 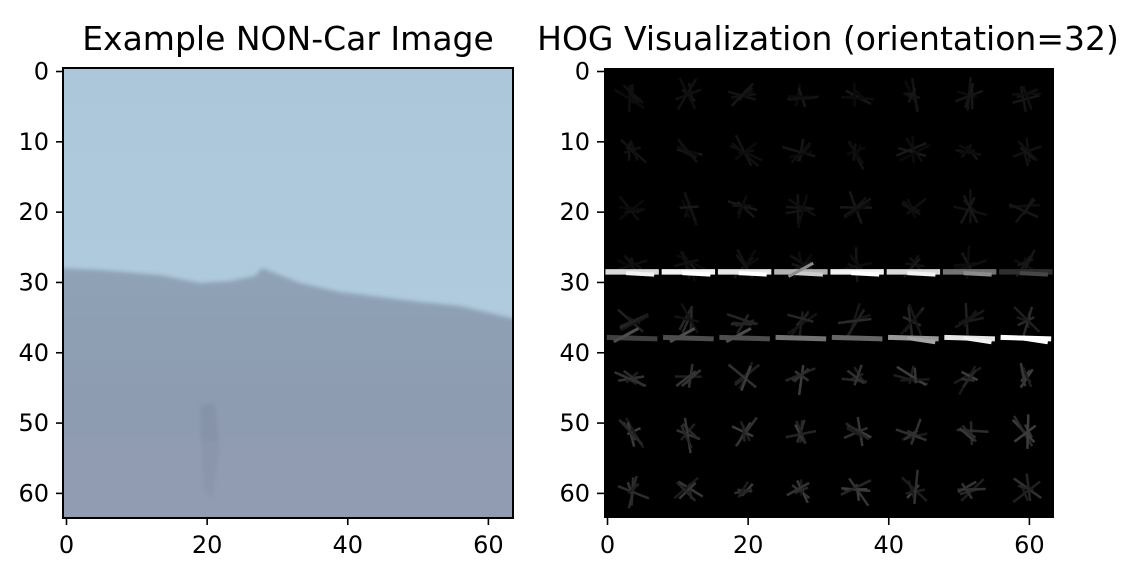 What do you see at coordinates (33, 142) in the screenshot?
I see `y-tick-label: 10` at bounding box center [33, 142].